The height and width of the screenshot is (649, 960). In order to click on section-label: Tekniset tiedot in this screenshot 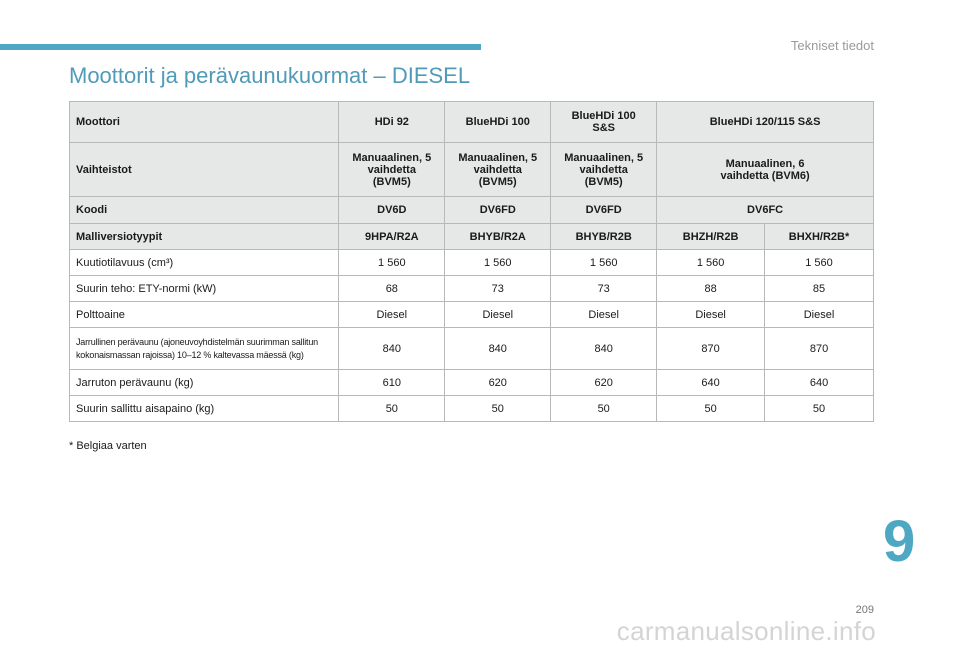, I will do `click(832, 45)`.